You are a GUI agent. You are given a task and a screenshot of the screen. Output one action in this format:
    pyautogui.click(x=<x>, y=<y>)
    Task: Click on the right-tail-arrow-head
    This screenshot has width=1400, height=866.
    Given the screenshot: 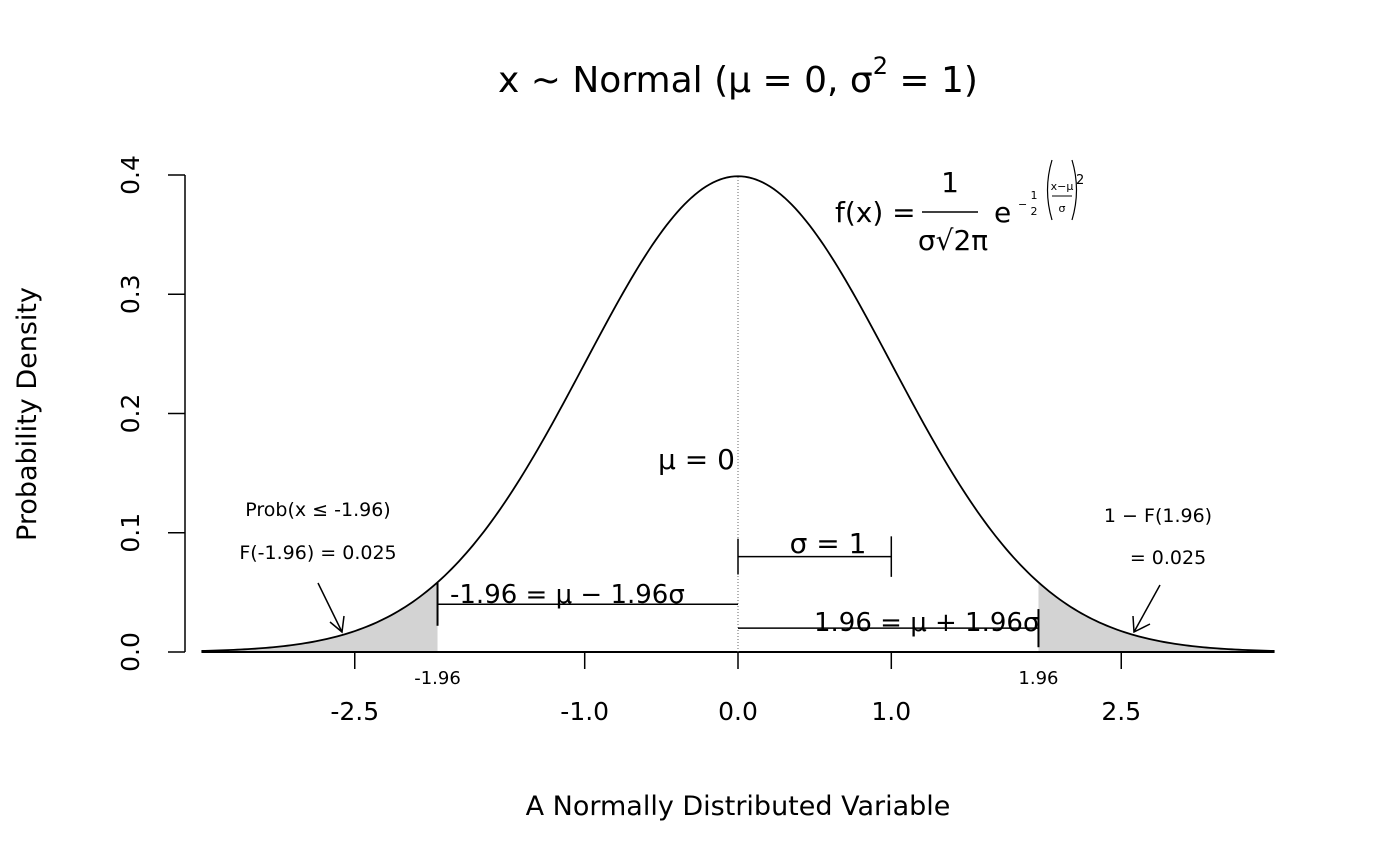 What is the action you would take?
    pyautogui.click(x=1141, y=624)
    